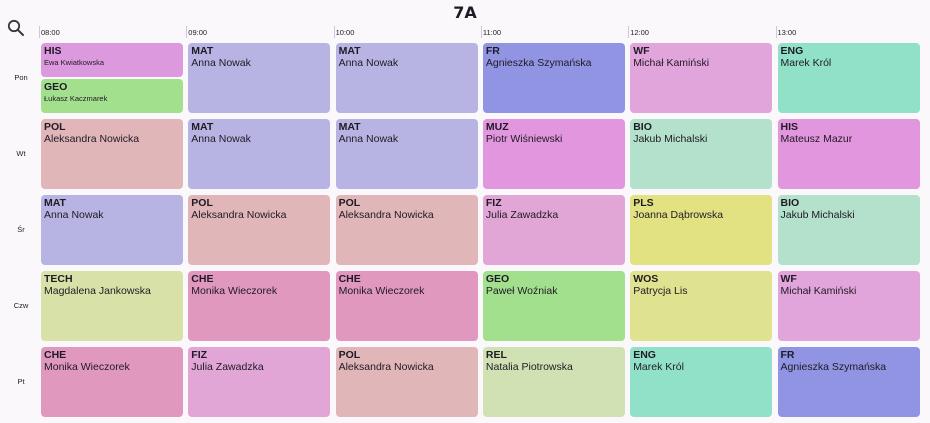 Image resolution: width=930 pixels, height=423 pixels. What do you see at coordinates (553, 154) in the screenshot?
I see `lesson-cell: MUZ Piotr Wiśniewski` at bounding box center [553, 154].